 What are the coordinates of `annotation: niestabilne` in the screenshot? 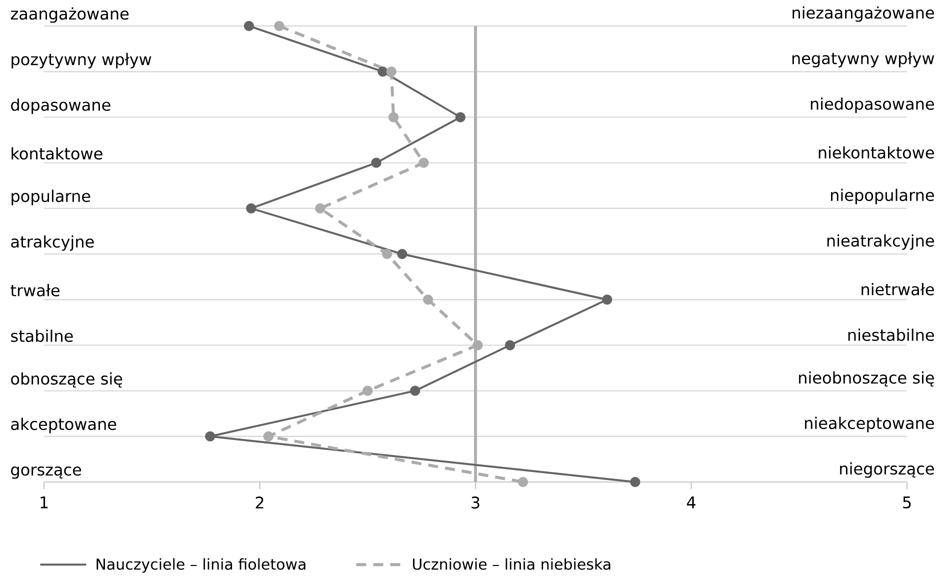 It's located at (891, 334).